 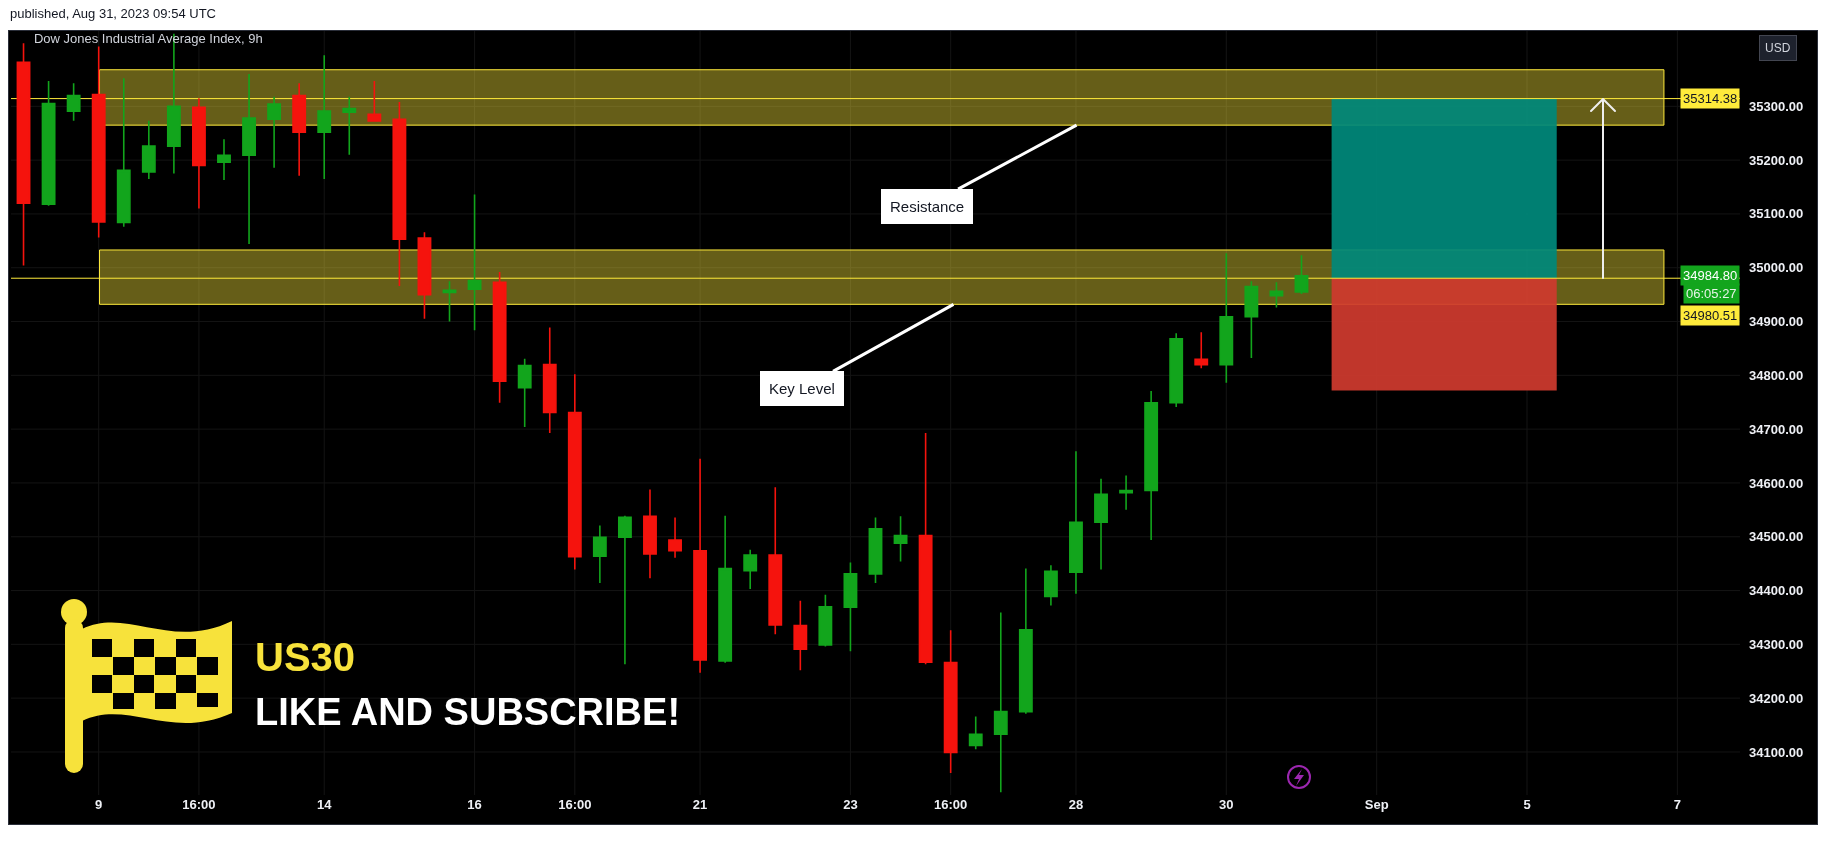 What do you see at coordinates (1776, 591) in the screenshot?
I see `y-tick-label: 34400.00` at bounding box center [1776, 591].